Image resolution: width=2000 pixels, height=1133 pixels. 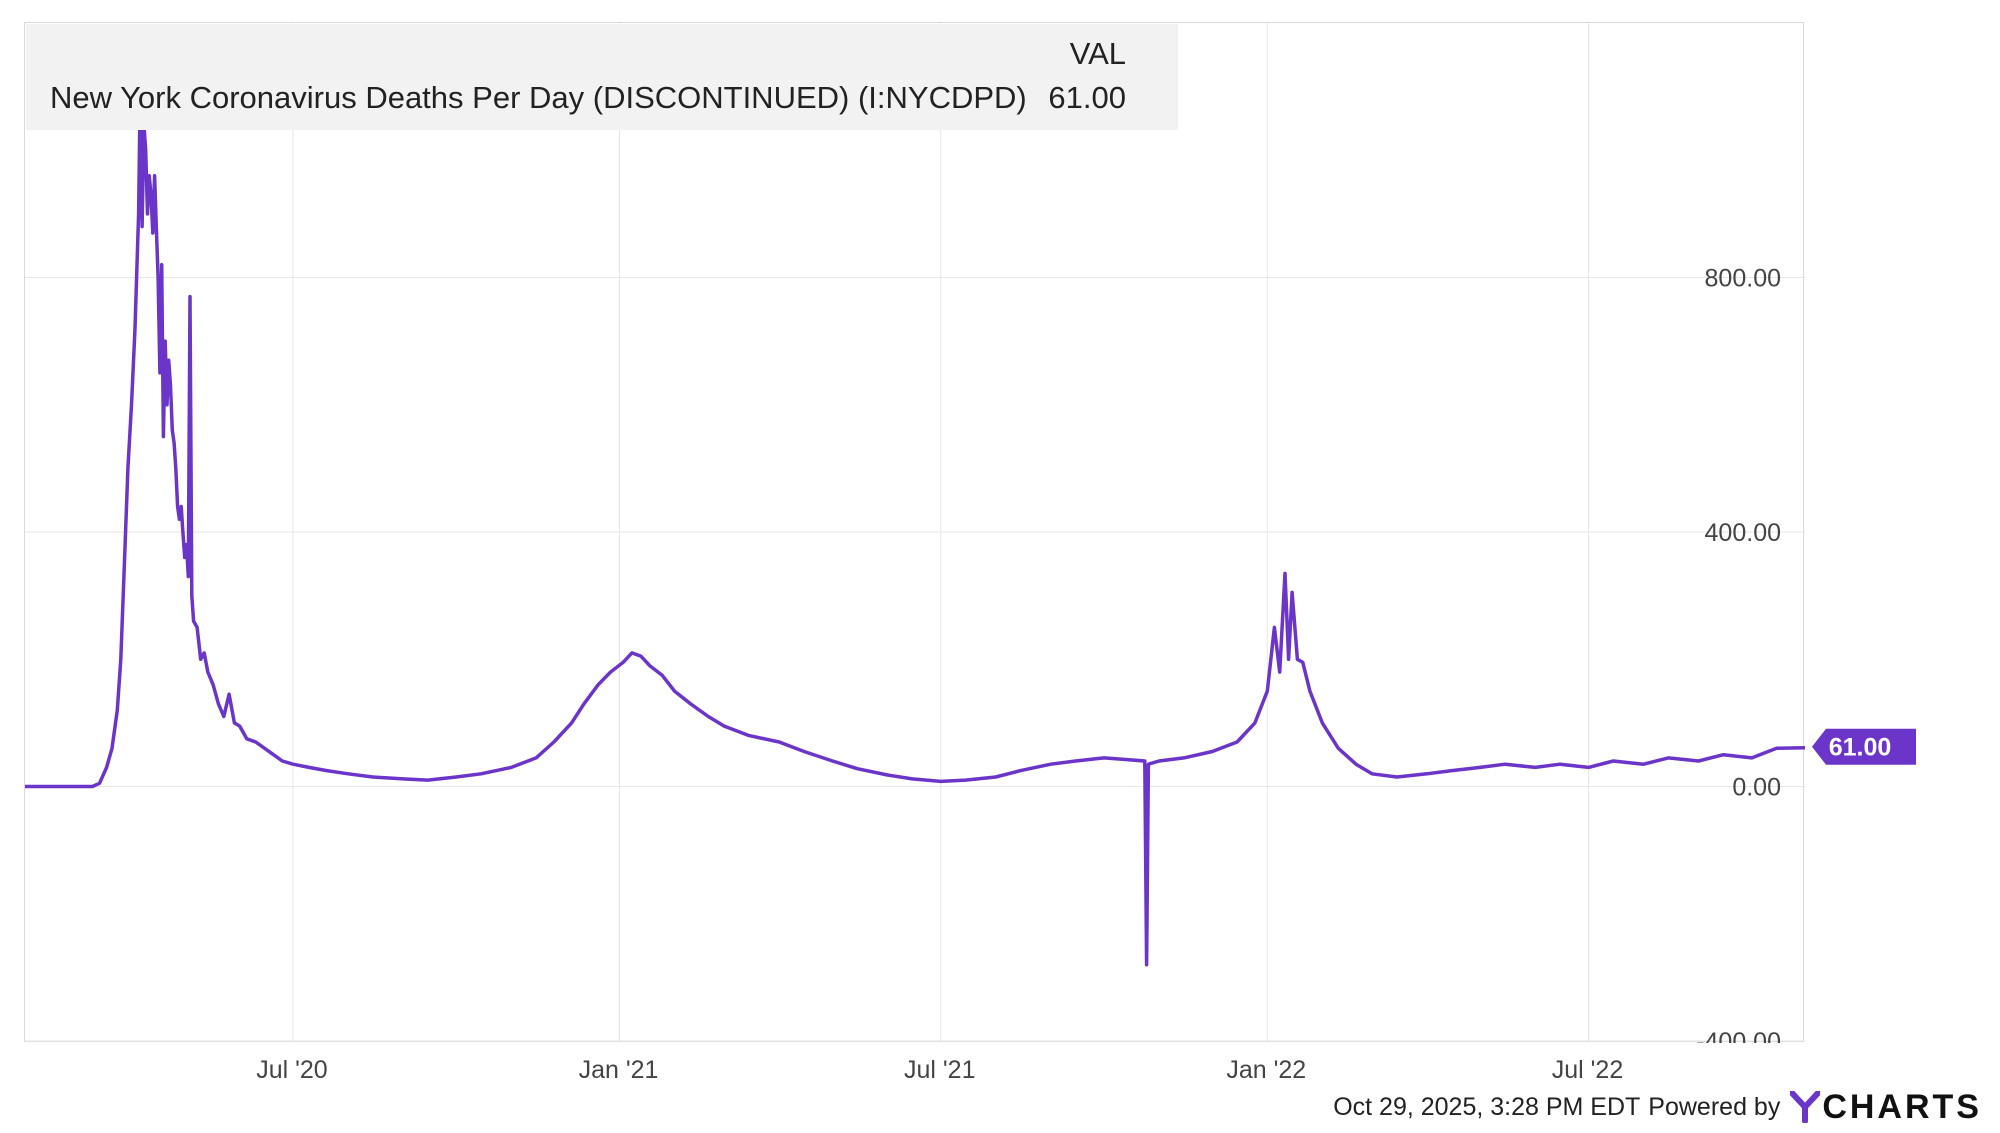 I want to click on y-tick-label: -400.00, so click(x=1738, y=1035).